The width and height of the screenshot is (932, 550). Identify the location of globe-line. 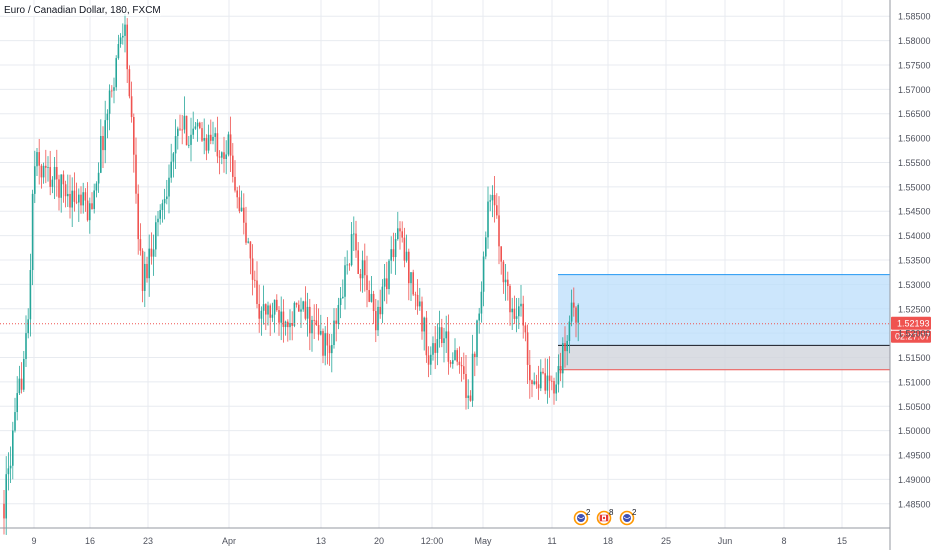
(627, 517).